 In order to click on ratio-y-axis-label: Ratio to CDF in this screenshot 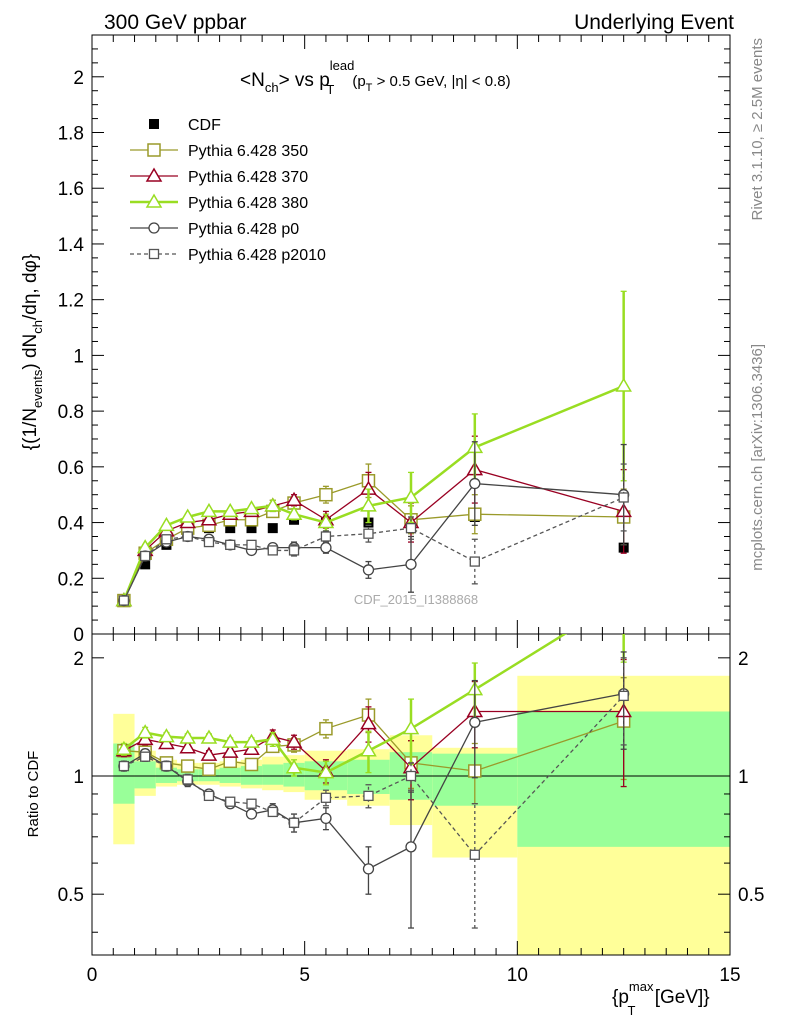, I will do `click(33, 794)`.